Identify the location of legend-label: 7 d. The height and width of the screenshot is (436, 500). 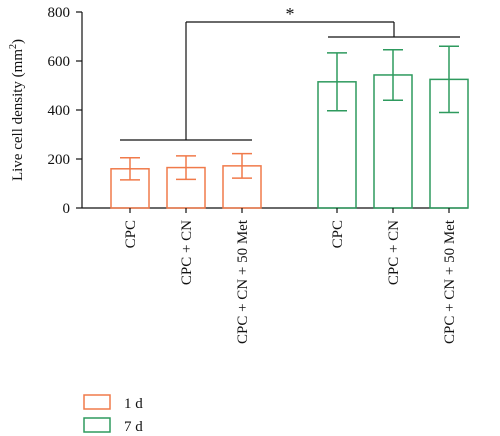
(133, 427).